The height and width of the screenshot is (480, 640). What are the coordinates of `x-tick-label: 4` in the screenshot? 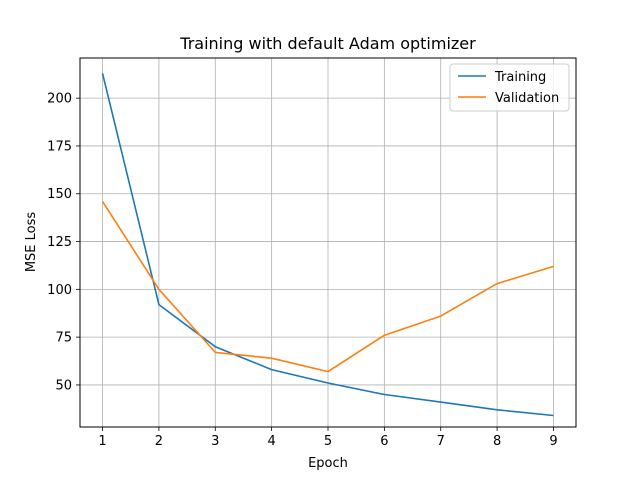 It's located at (271, 441).